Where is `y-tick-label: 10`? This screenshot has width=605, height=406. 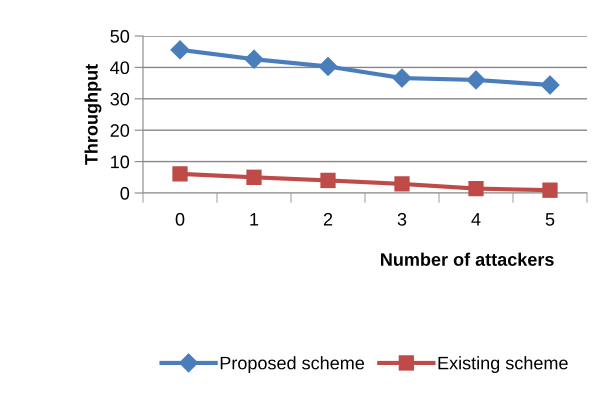
y-tick-label: 10 is located at coordinates (120, 162).